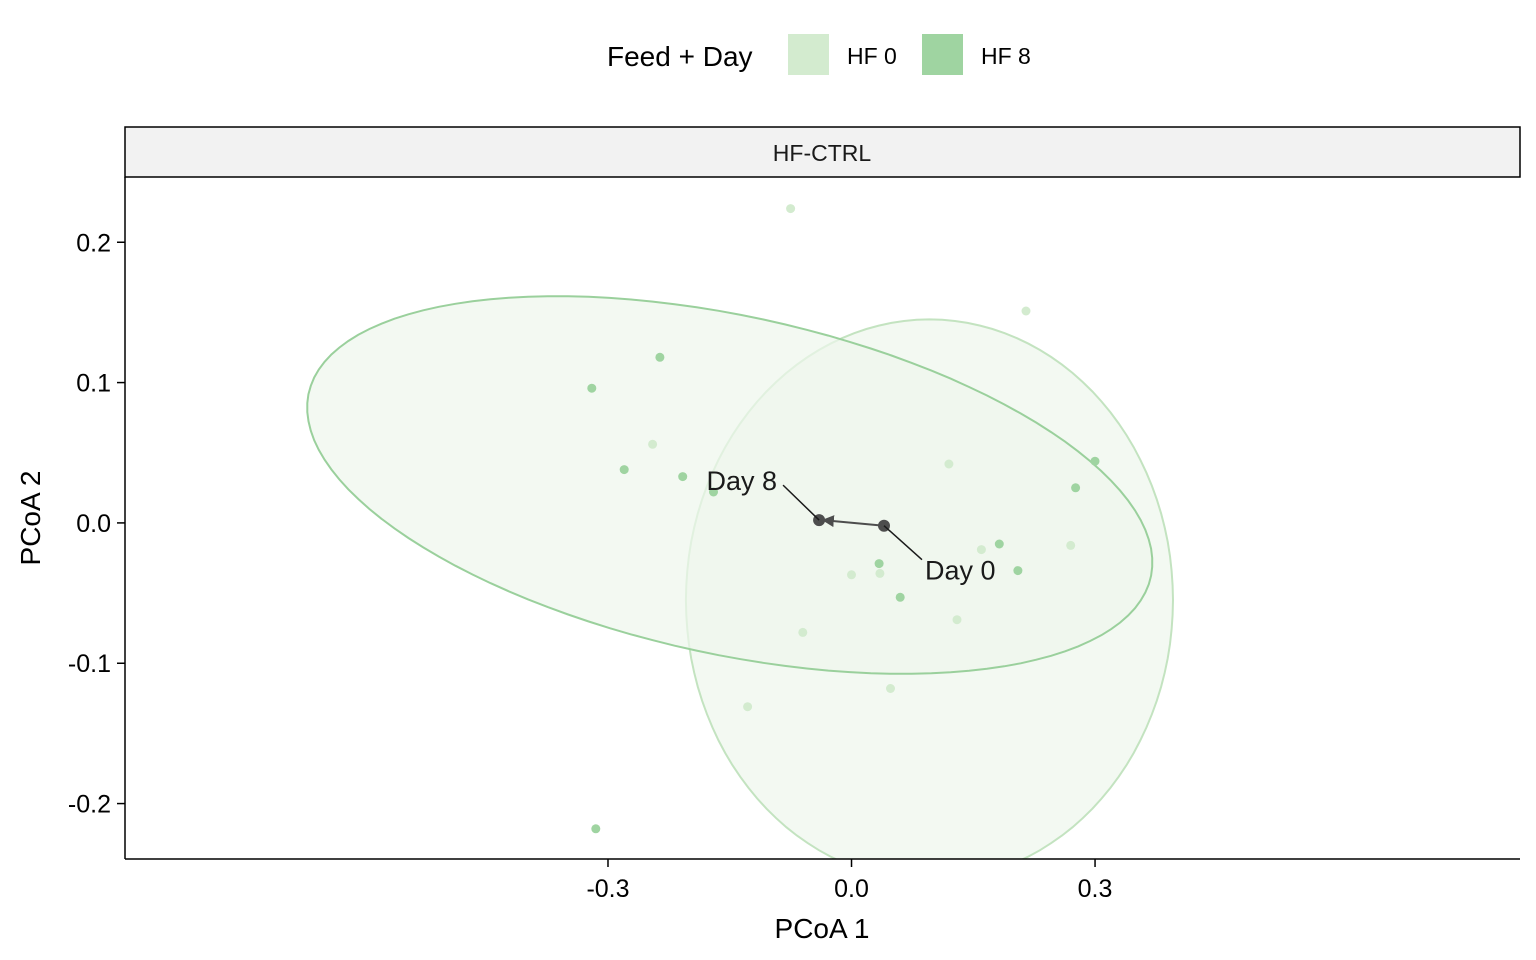 Image resolution: width=1536 pixels, height=960 pixels. I want to click on legend: Feed + Day HF 0 HF 8, so click(819, 54).